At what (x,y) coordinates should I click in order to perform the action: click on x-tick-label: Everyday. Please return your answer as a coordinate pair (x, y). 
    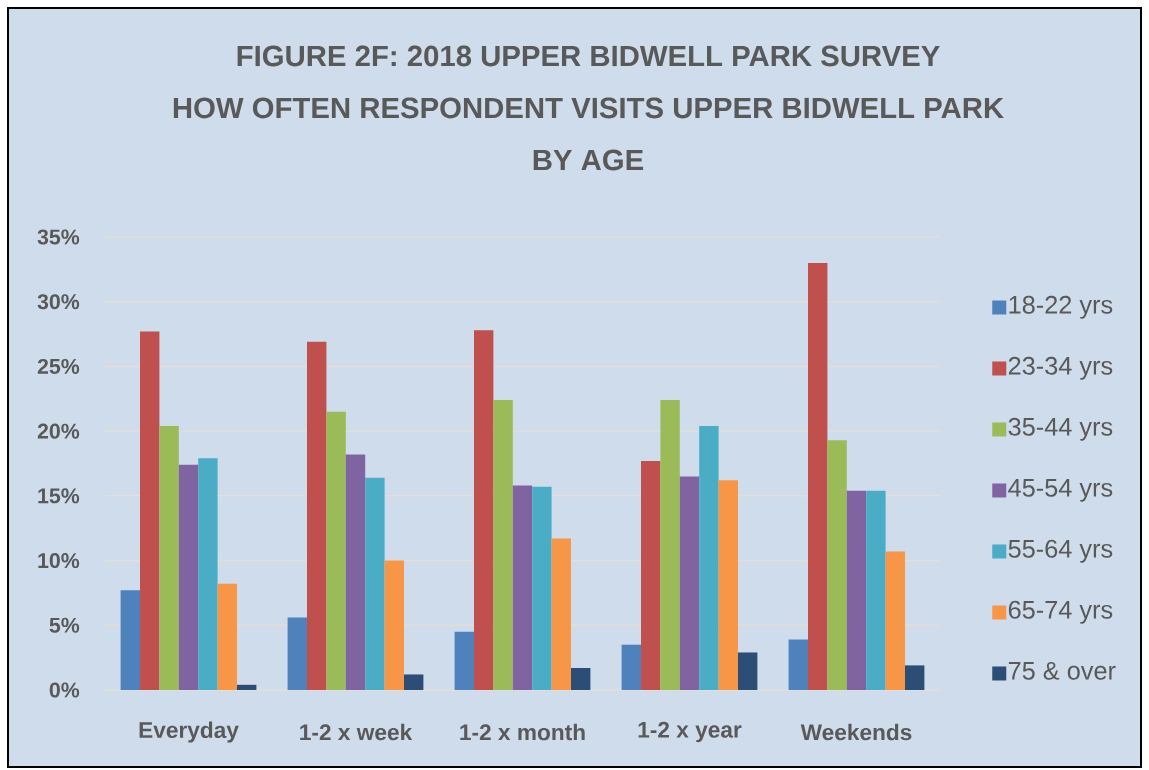
    Looking at the image, I should click on (189, 732).